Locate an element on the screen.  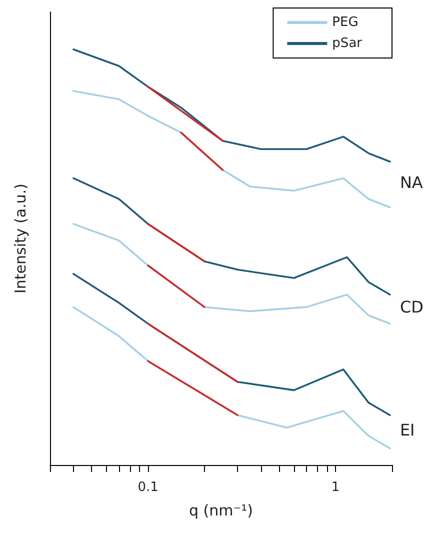
text: EI is located at coordinates (407, 430).